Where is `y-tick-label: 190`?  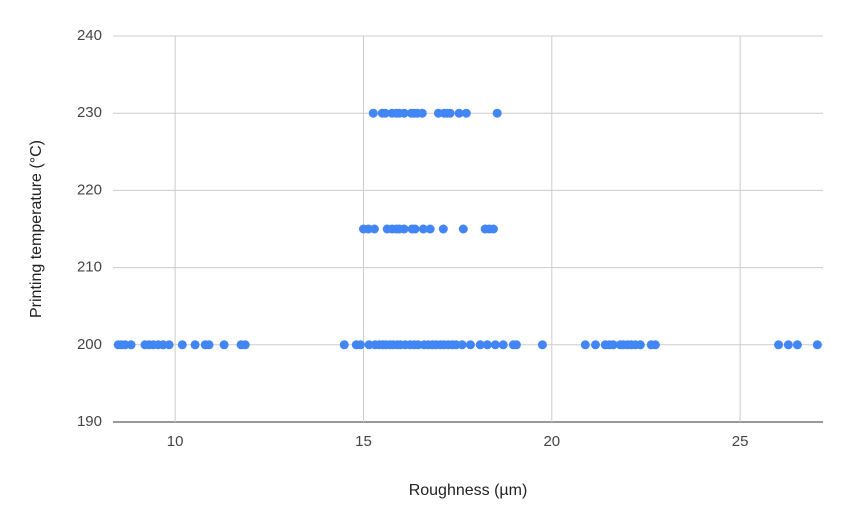
y-tick-label: 190 is located at coordinates (89, 421).